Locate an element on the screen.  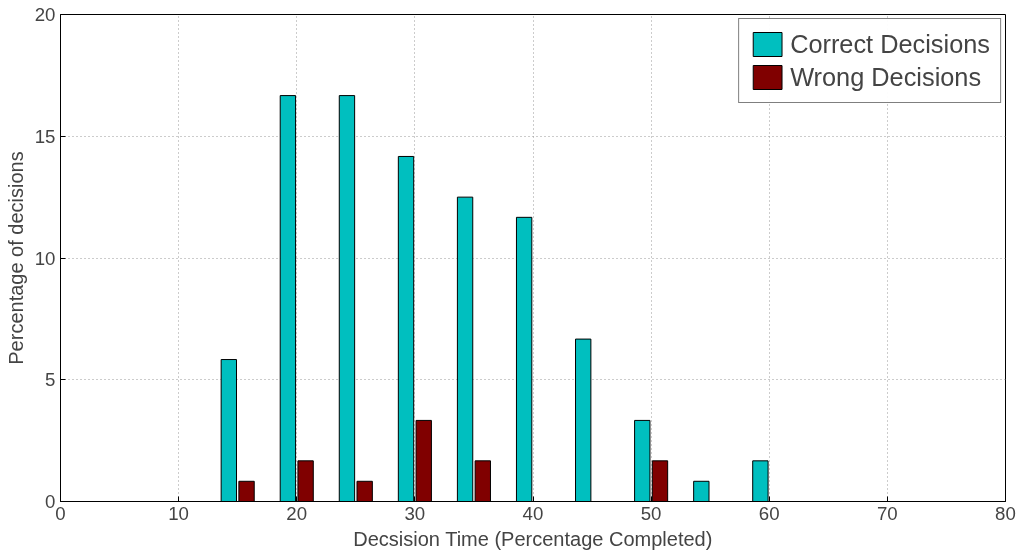
x-tick-label: 10 is located at coordinates (179, 513).